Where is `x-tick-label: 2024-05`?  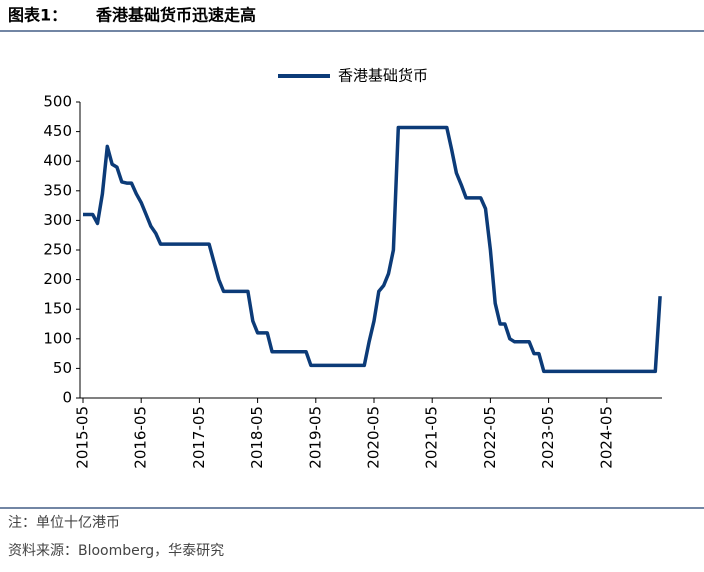 x-tick-label: 2024-05 is located at coordinates (606, 437).